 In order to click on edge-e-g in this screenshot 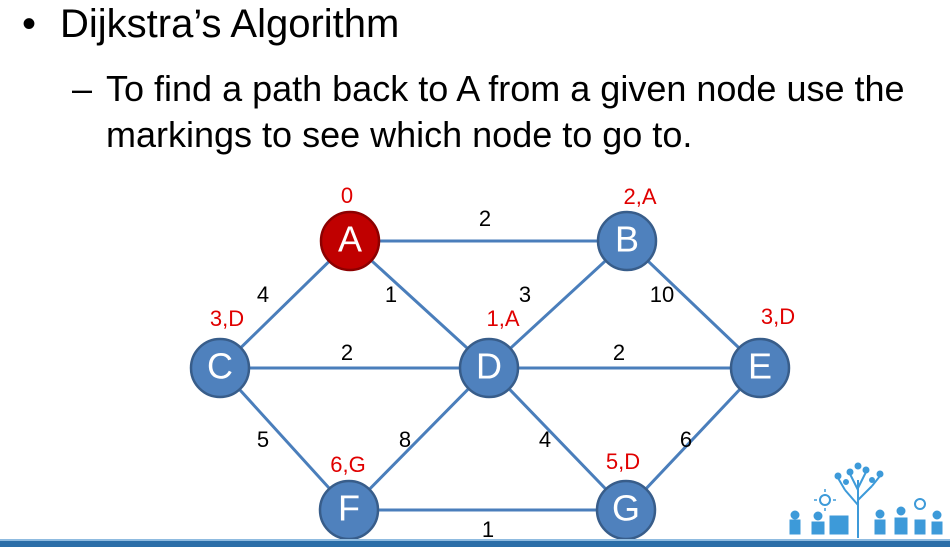, I will do `click(693, 439)`.